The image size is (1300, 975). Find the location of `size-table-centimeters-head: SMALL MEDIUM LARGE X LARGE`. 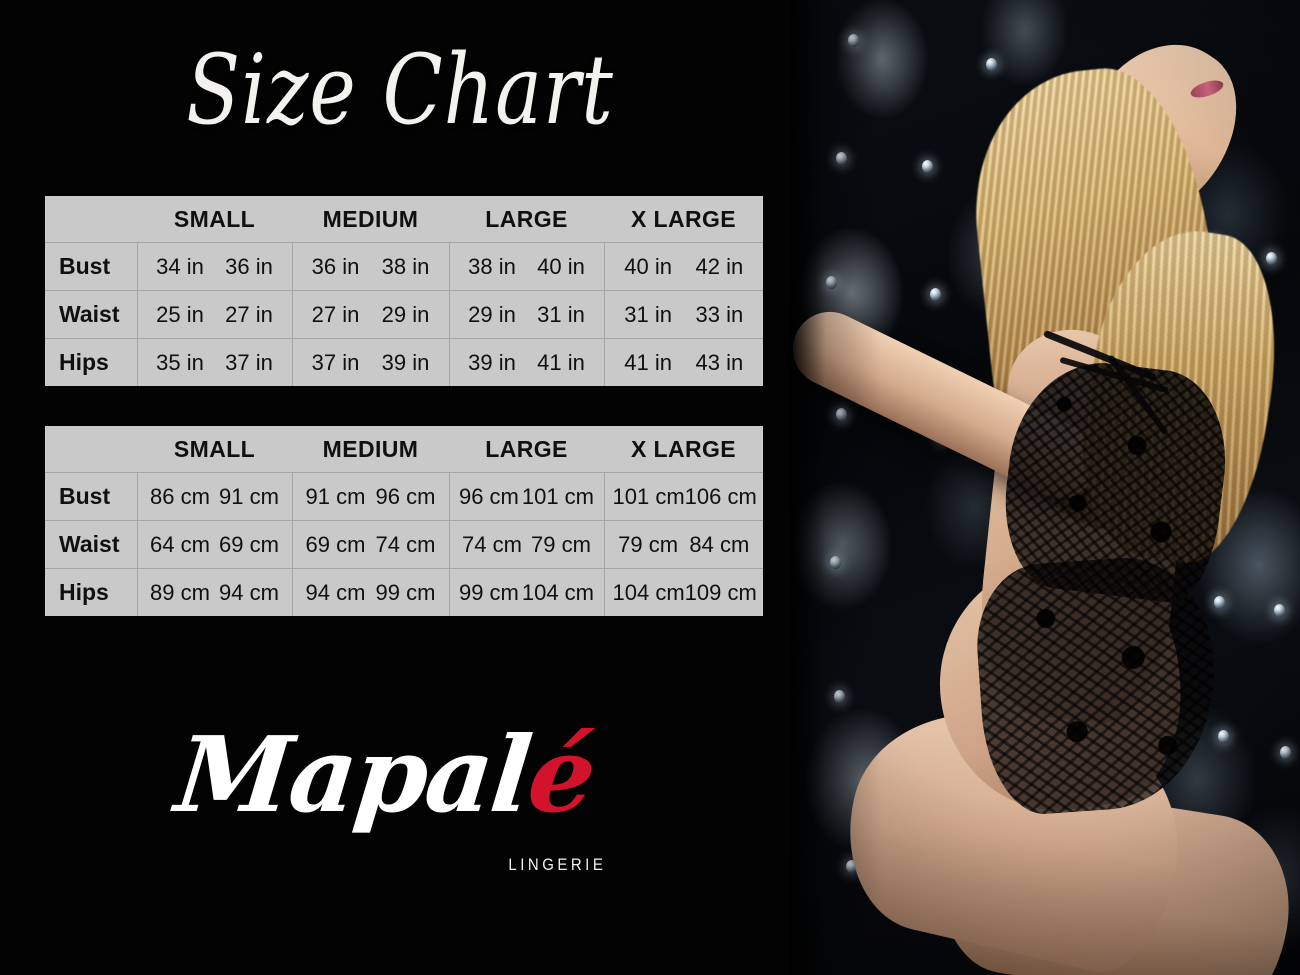

size-table-centimeters-head: SMALL MEDIUM LARGE X LARGE is located at coordinates (404, 449).